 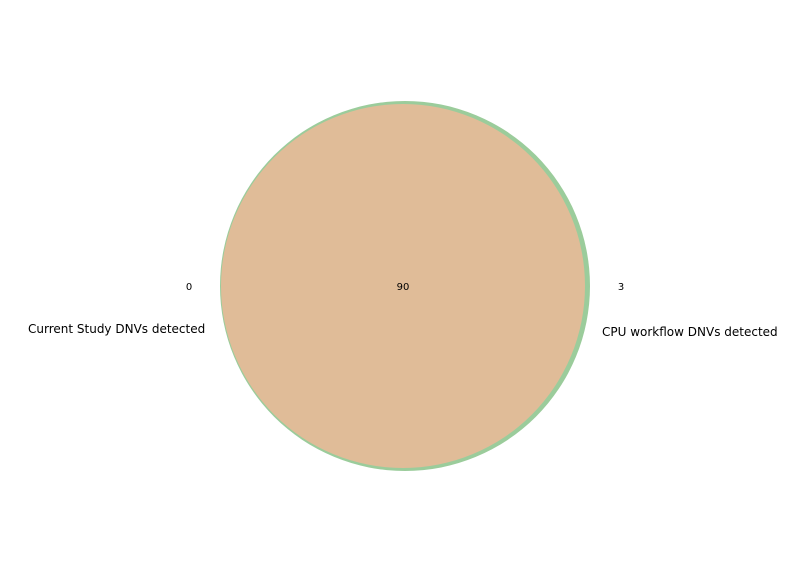 What do you see at coordinates (690, 332) in the screenshot?
I see `set-b-label: CPU workflow DNVs detected` at bounding box center [690, 332].